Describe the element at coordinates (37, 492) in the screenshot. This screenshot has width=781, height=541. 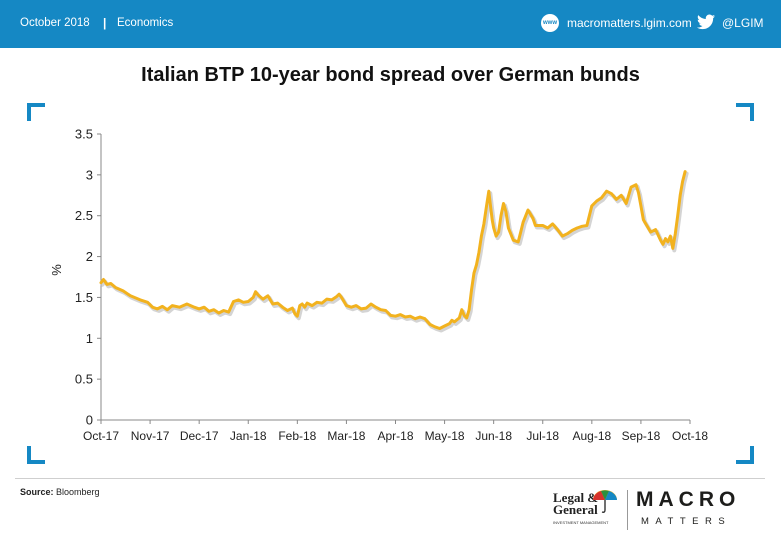
I see `source-label: Source:` at that location.